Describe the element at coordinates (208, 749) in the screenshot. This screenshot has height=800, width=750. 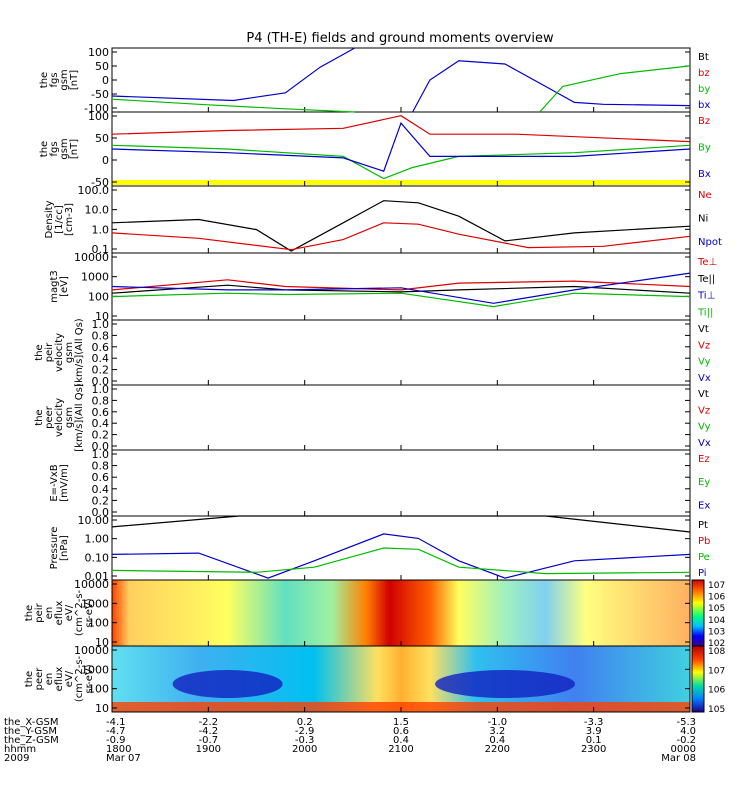
I see `footer-value: 1900` at that location.